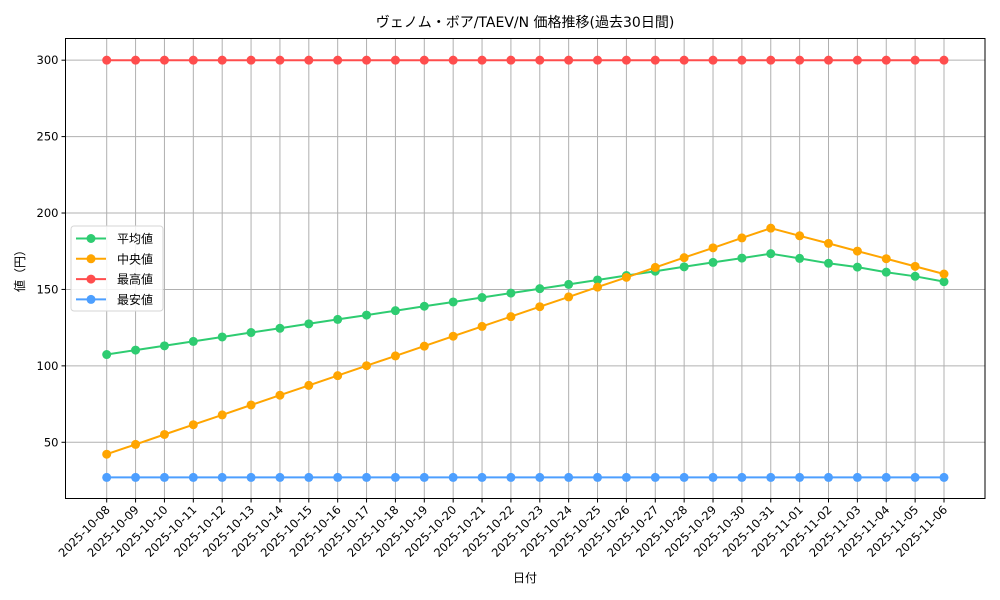 This screenshot has height=600, width=1000. I want to click on chart-title: ヴェノム・ボア/TAEV/N 価格推移(過去30日間), so click(525, 22).